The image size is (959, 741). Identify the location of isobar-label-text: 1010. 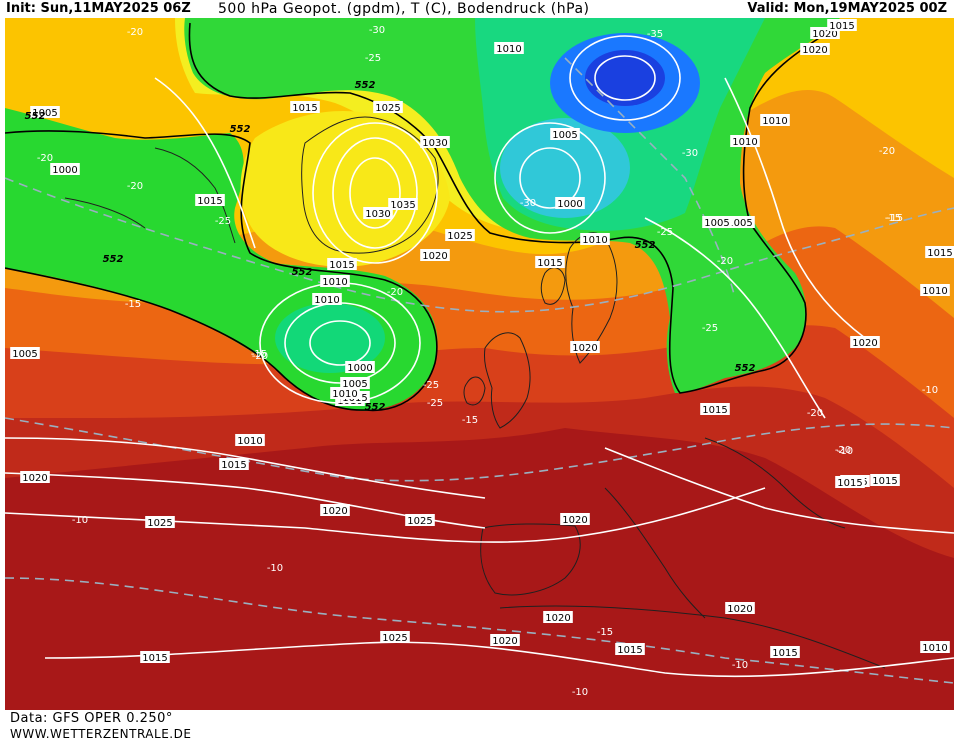
(326, 300).